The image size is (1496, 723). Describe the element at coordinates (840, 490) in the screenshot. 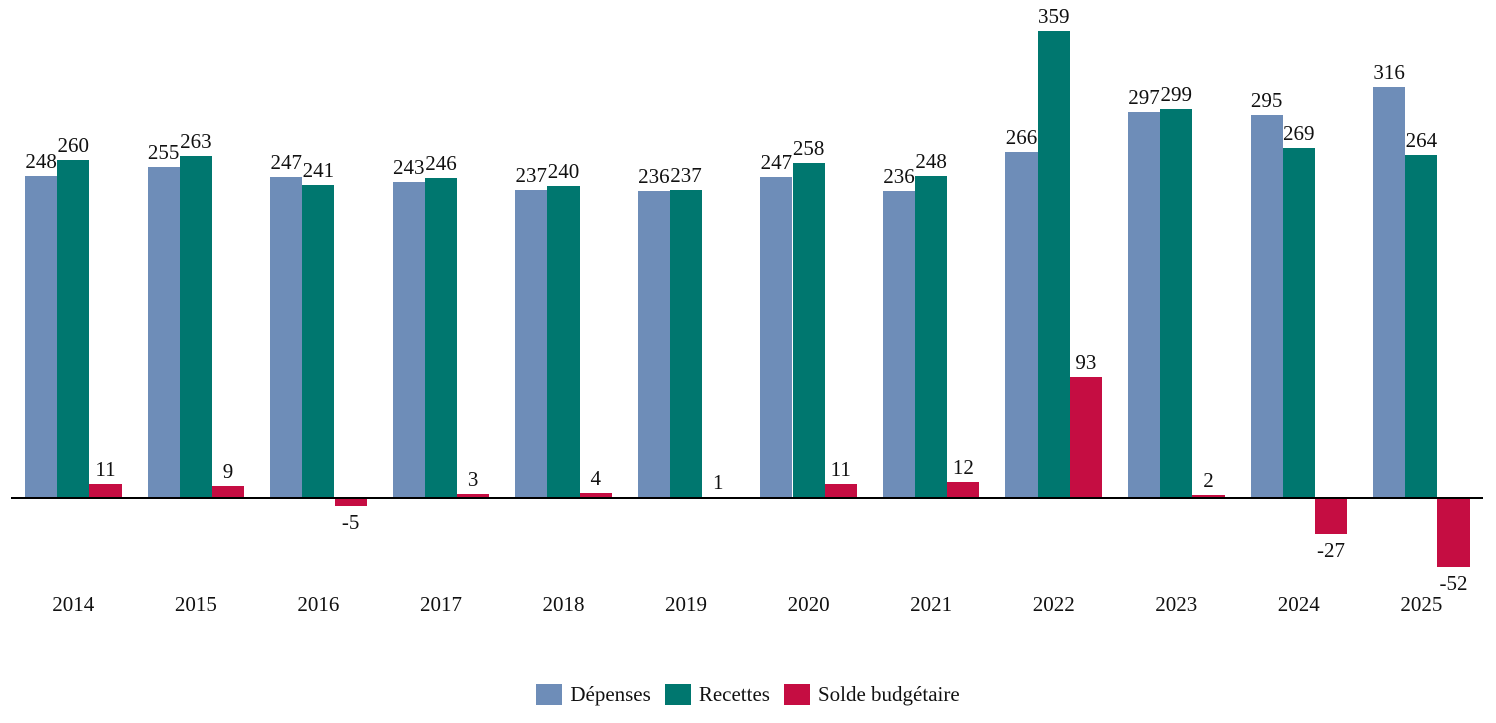

I see `bar-solde-budg-taire-2020` at that location.